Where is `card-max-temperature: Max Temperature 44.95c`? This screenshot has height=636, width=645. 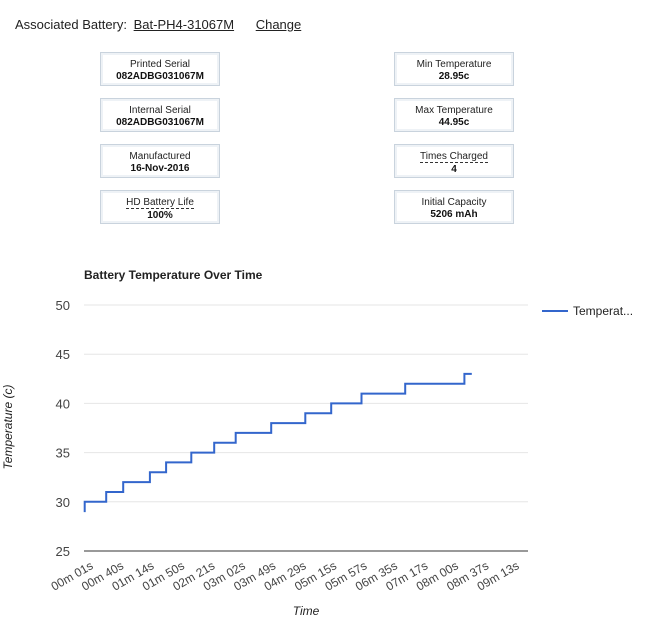 card-max-temperature: Max Temperature 44.95c is located at coordinates (454, 115).